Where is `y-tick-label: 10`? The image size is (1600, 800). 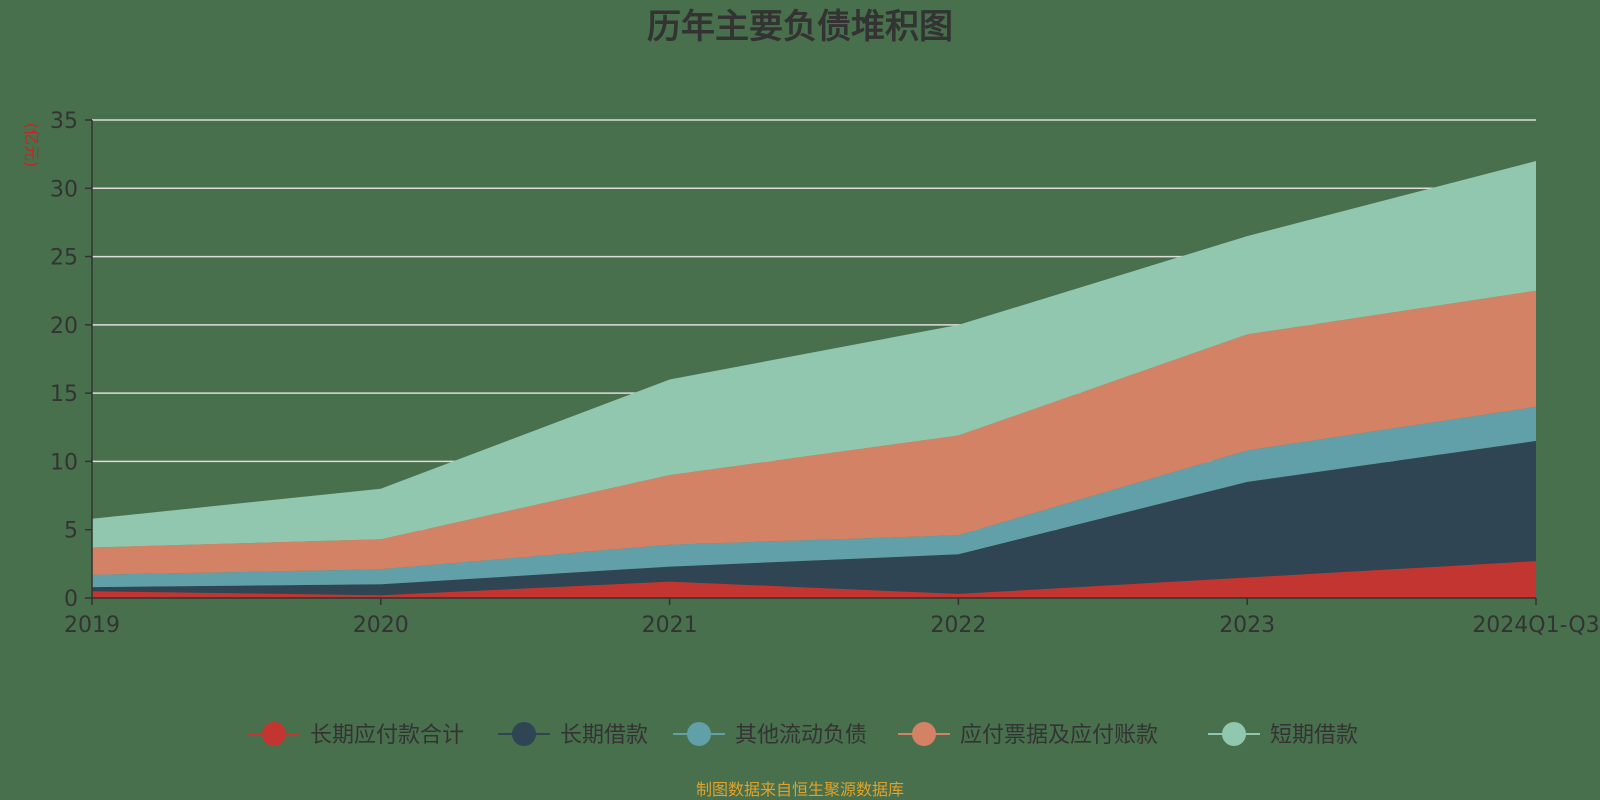 y-tick-label: 10 is located at coordinates (64, 462).